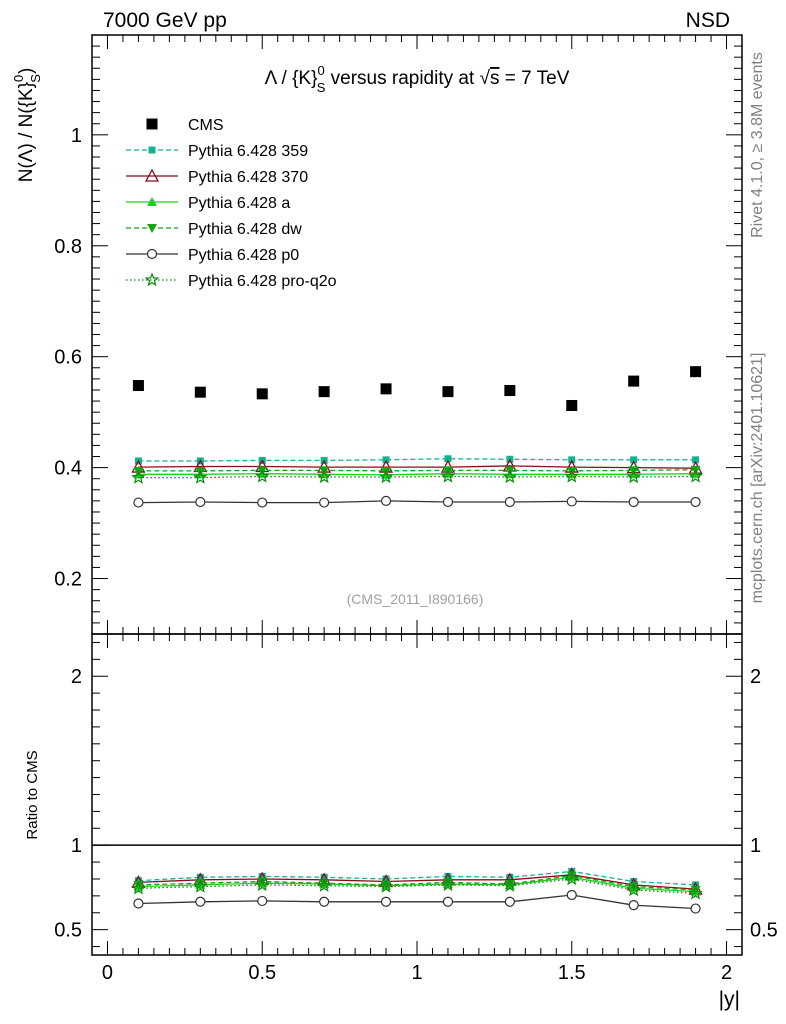  What do you see at coordinates (68, 358) in the screenshot?
I see `y-tick-label: 0.6` at bounding box center [68, 358].